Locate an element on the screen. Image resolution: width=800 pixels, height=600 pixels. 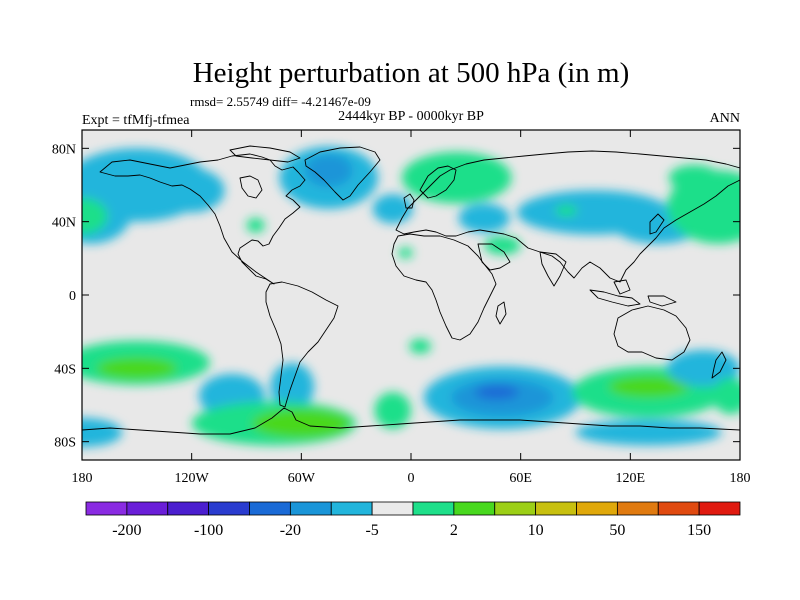
season-label: ANN is located at coordinates (725, 118).